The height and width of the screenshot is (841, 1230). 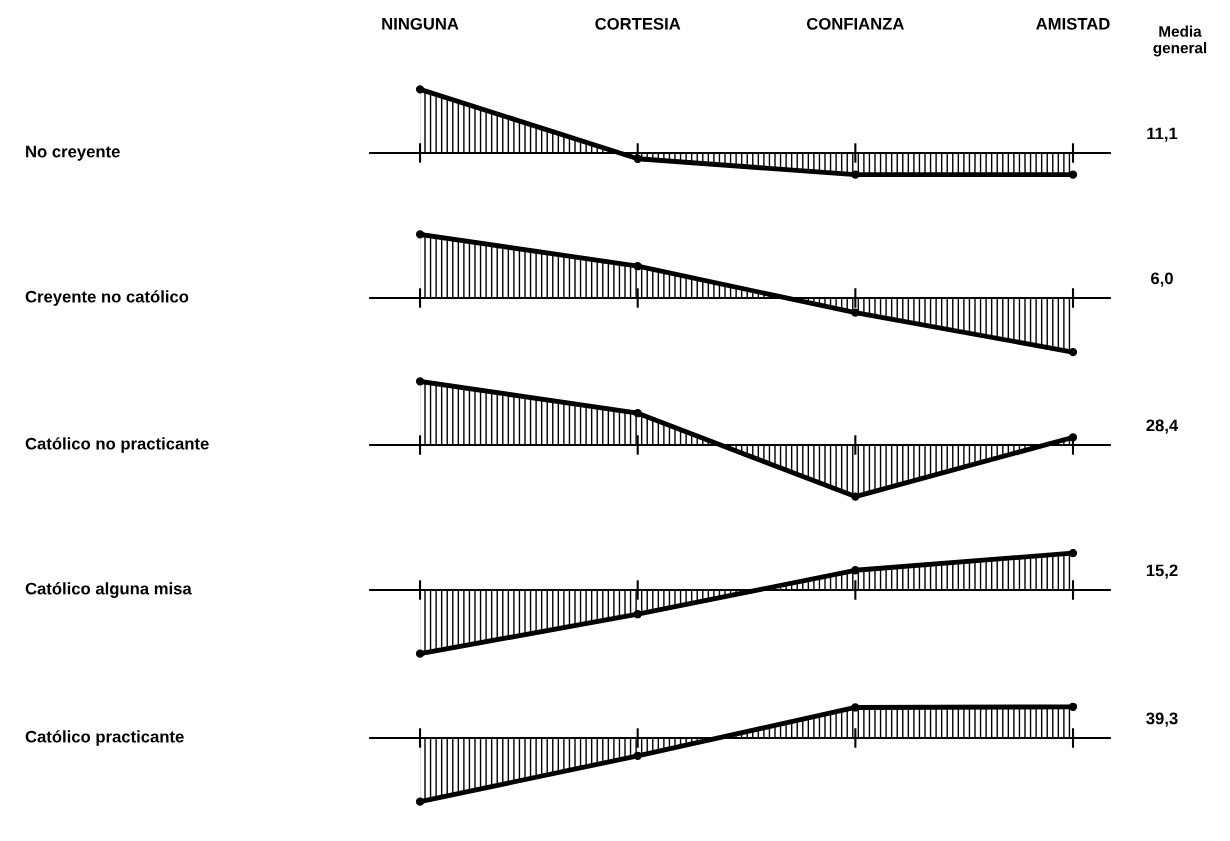 What do you see at coordinates (104, 738) in the screenshot?
I see `y-axis-title: Católico practicante` at bounding box center [104, 738].